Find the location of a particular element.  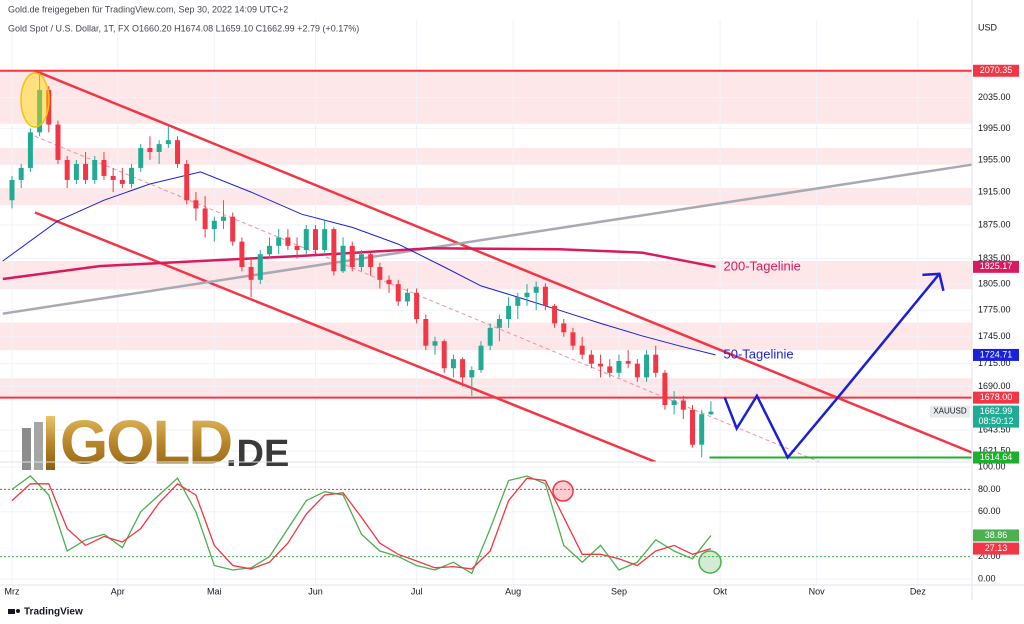

x-tick-label: Aug is located at coordinates (513, 591).